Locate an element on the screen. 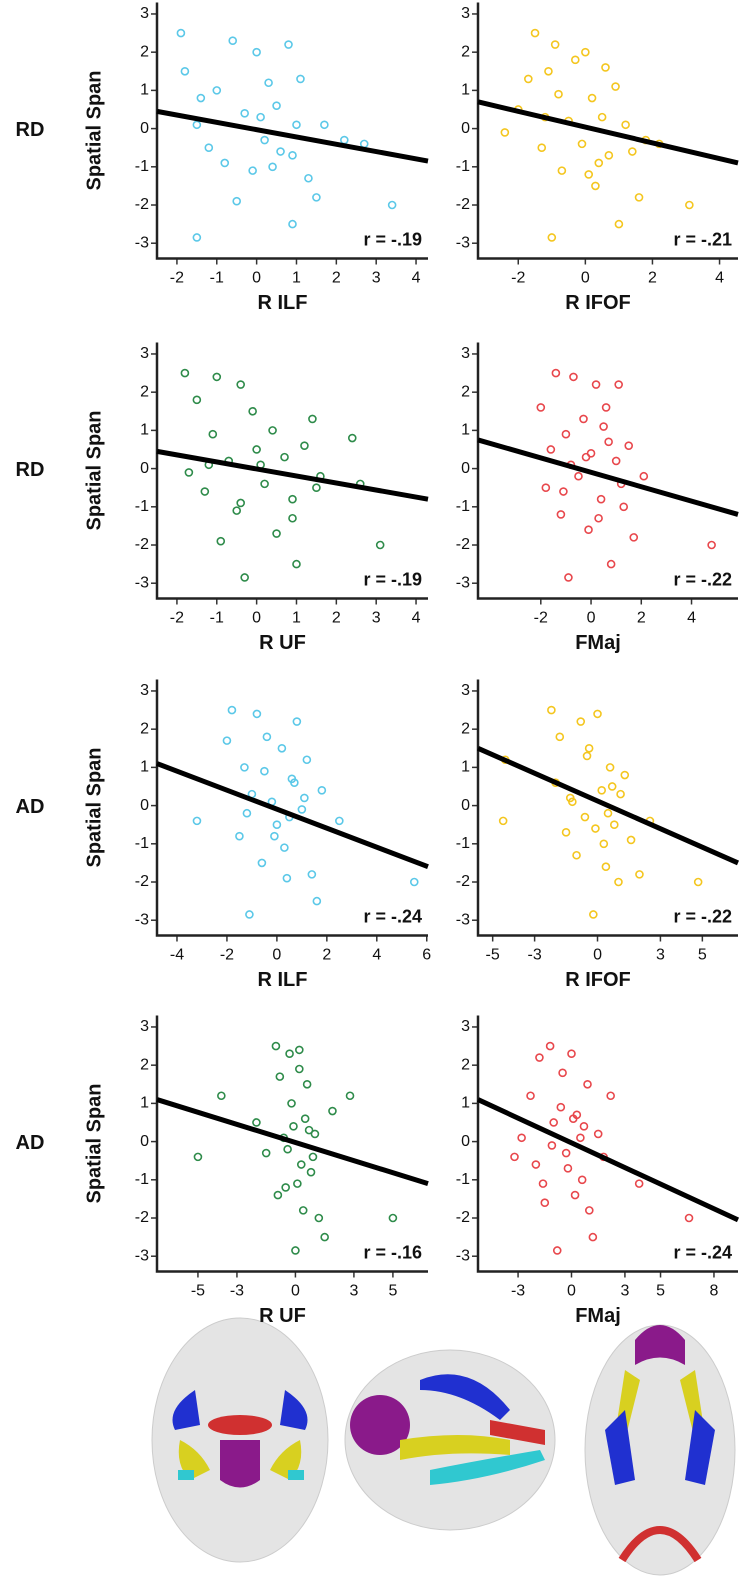 The width and height of the screenshot is (746, 1583). axis-spine is located at coordinates (291, 131).